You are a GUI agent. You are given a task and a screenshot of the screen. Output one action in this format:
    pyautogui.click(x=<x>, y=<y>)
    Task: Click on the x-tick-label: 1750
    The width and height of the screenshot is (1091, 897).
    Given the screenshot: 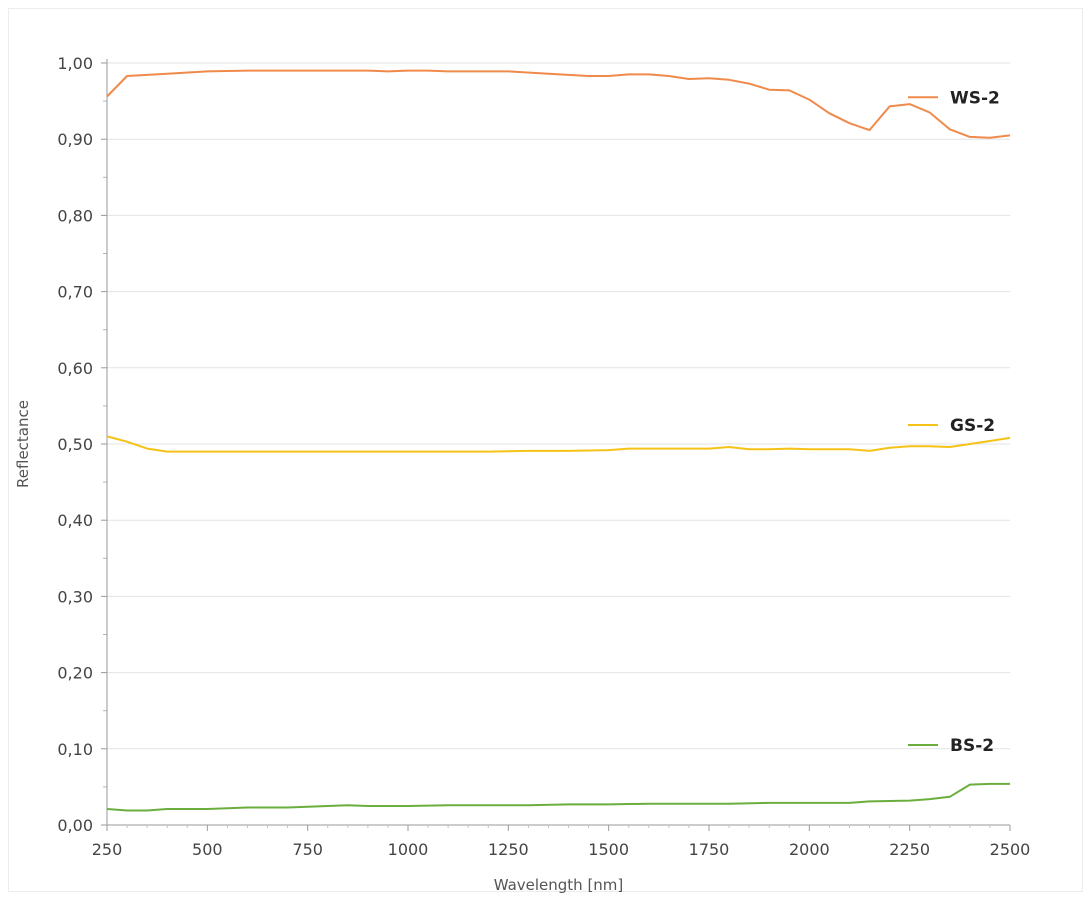 What is the action you would take?
    pyautogui.click(x=709, y=849)
    